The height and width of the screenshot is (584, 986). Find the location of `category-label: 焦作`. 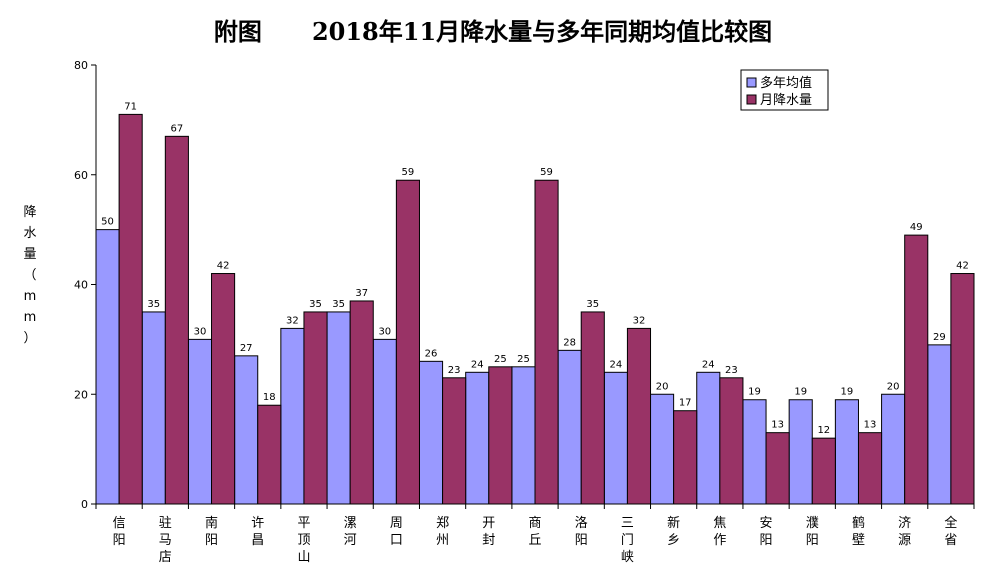

category-label: 焦作 is located at coordinates (719, 532).